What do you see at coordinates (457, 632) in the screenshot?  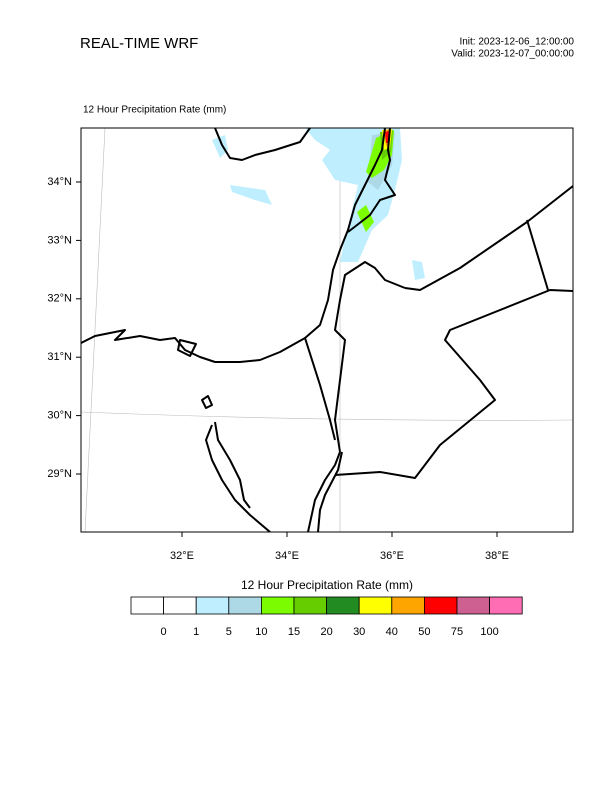 I see `colorbar-label: 75` at bounding box center [457, 632].